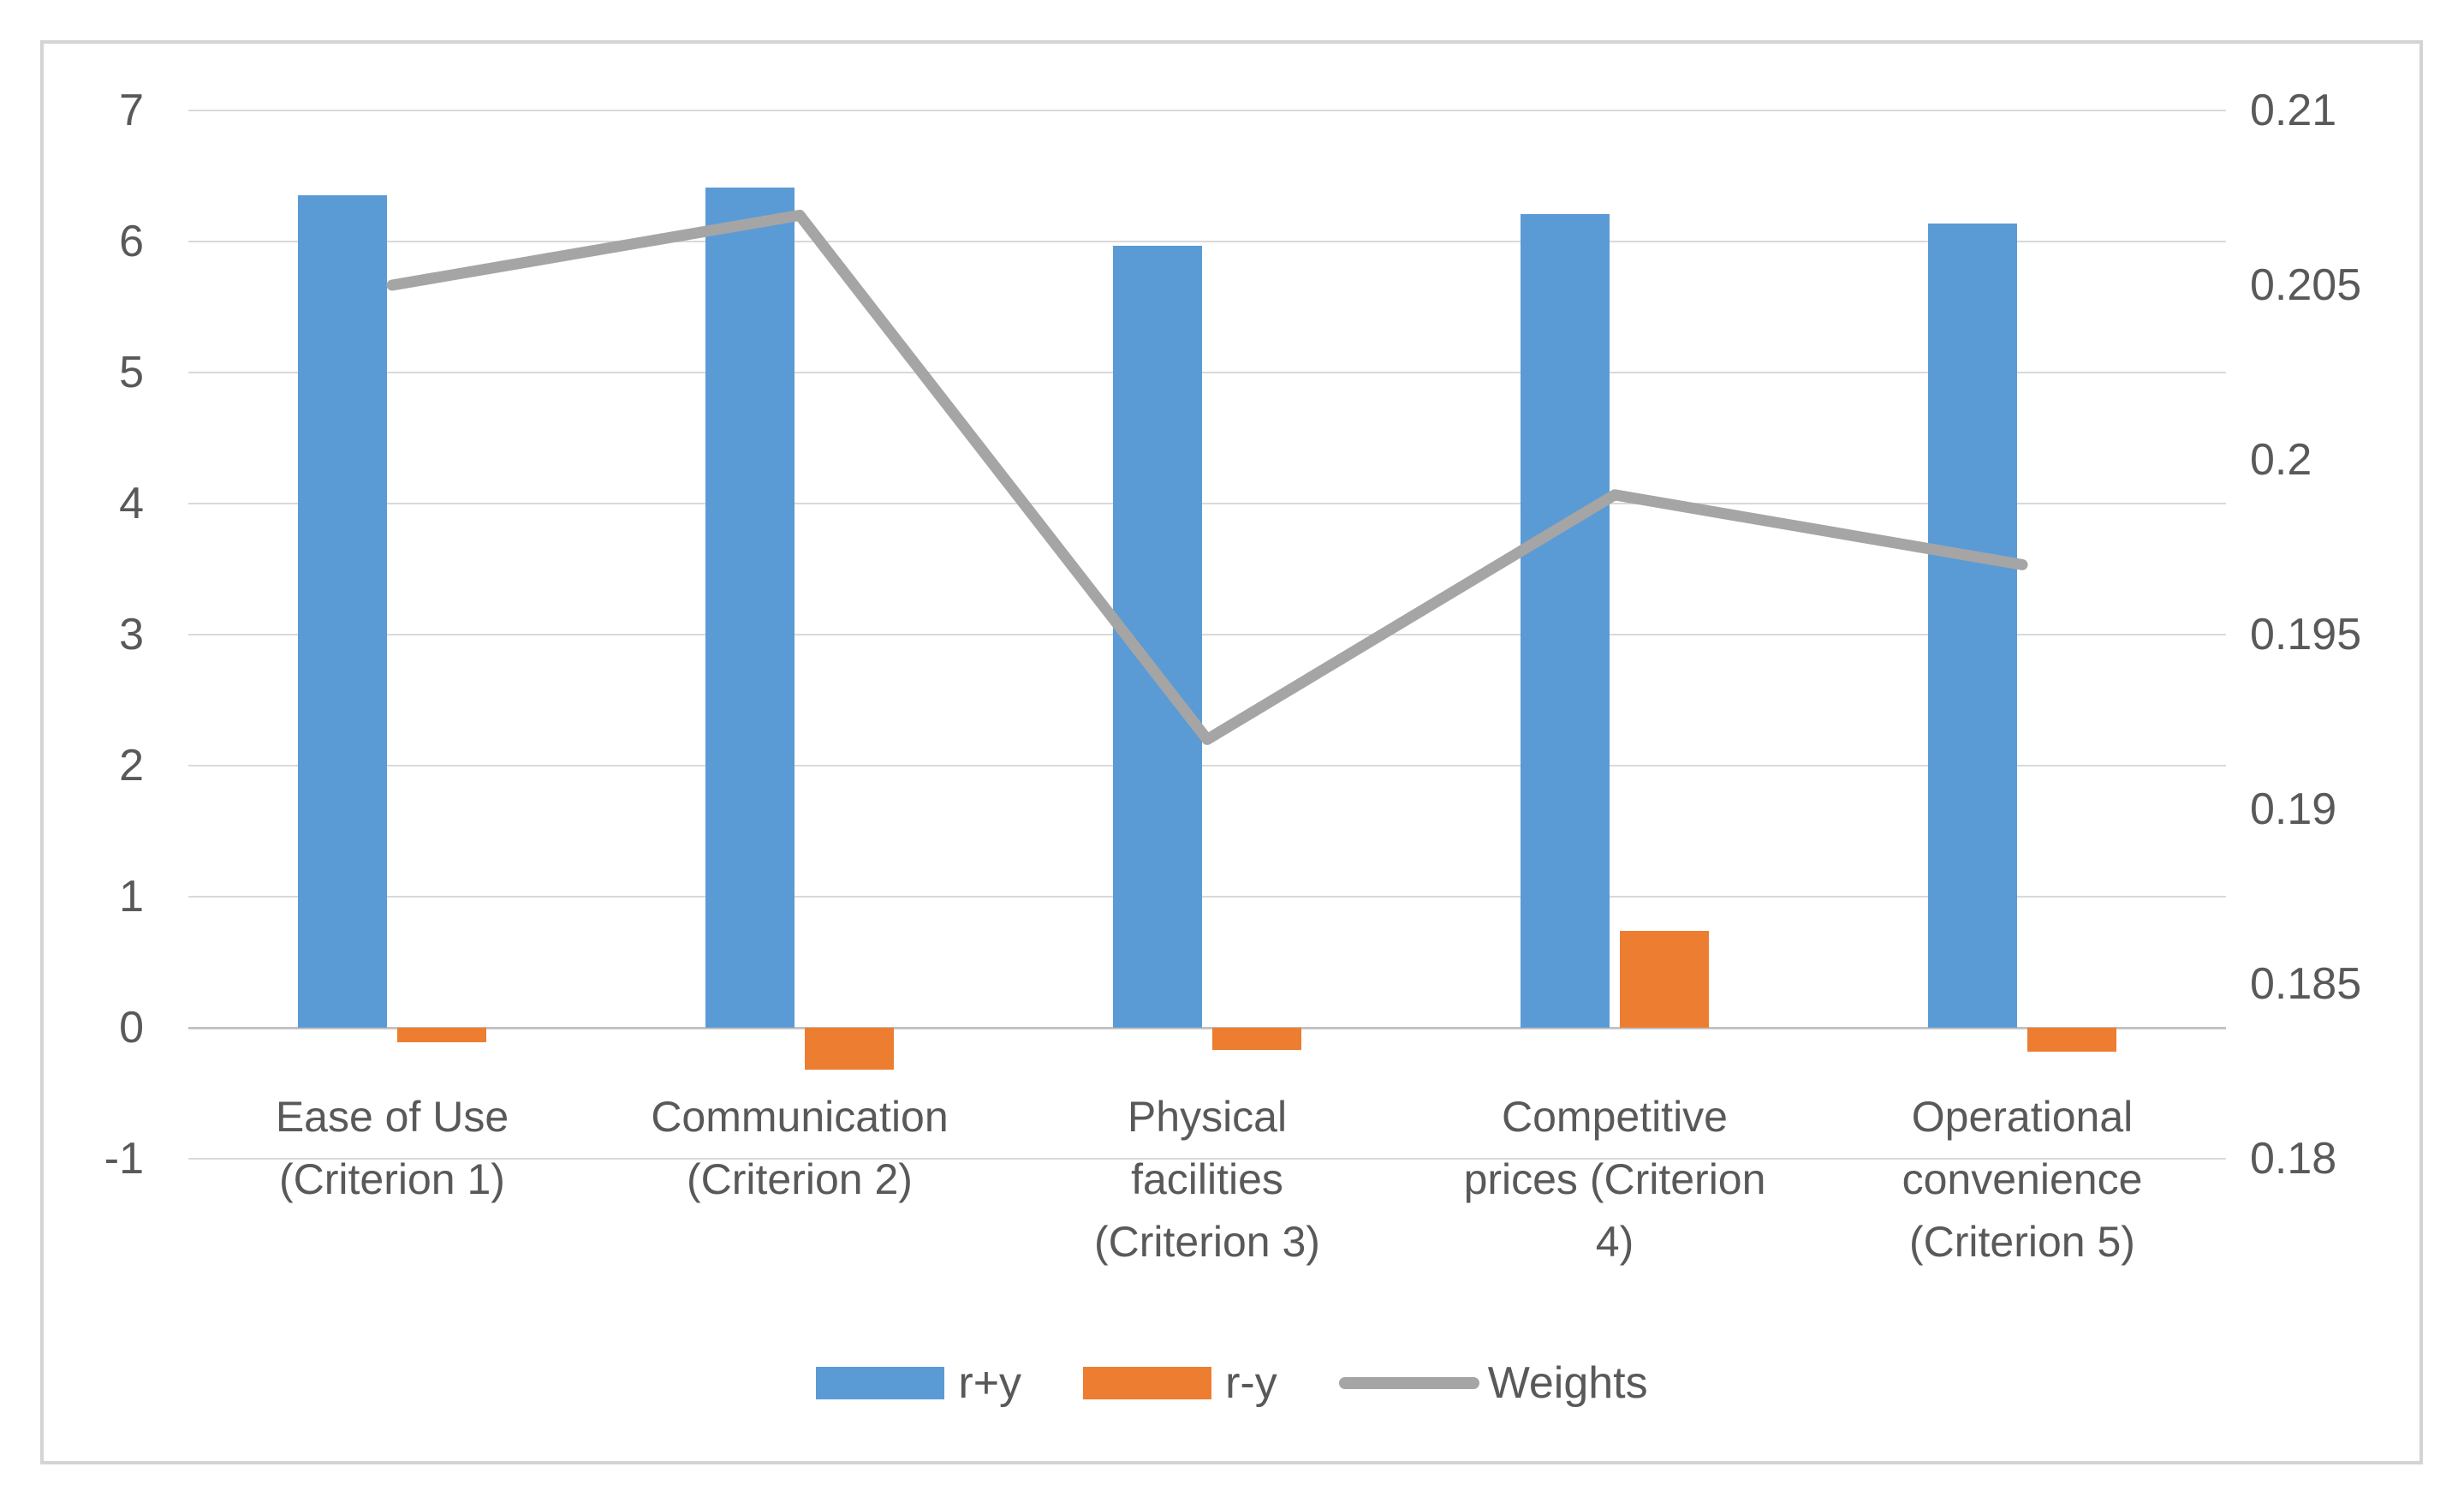 This screenshot has height=1503, width=2464. What do you see at coordinates (342, 611) in the screenshot?
I see `bar-r+y-1` at bounding box center [342, 611].